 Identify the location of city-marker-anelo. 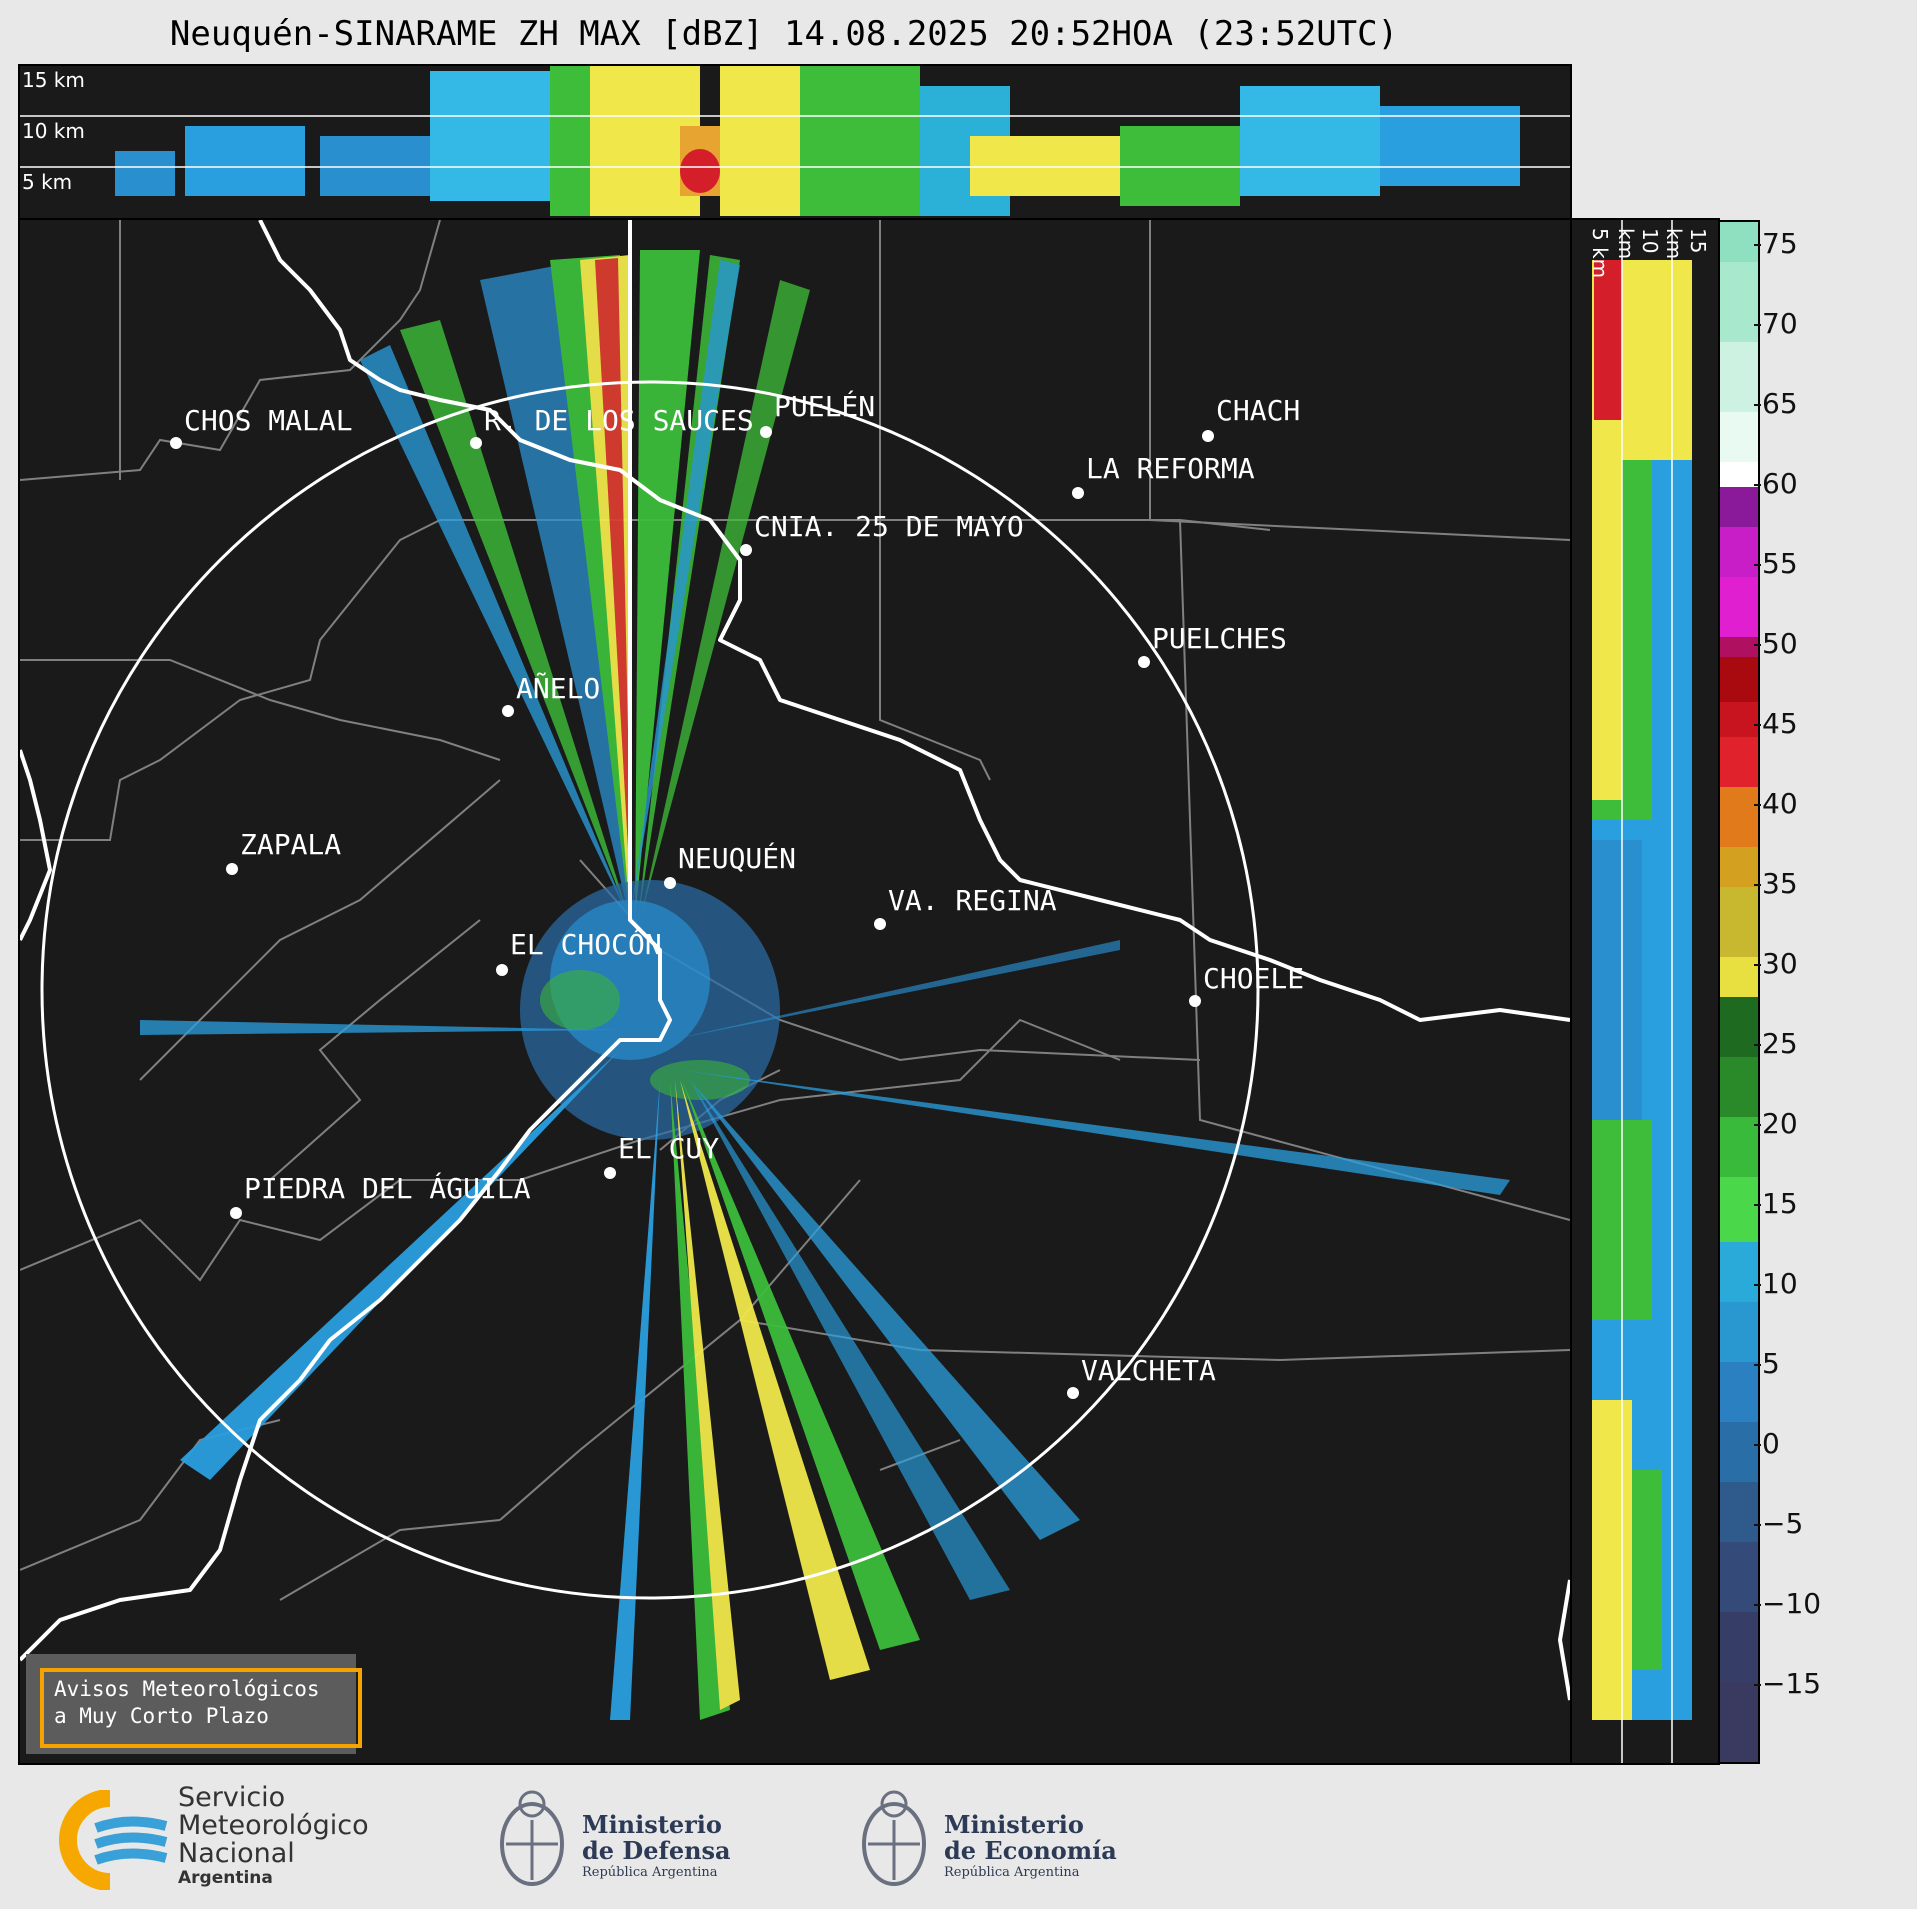
(508, 711).